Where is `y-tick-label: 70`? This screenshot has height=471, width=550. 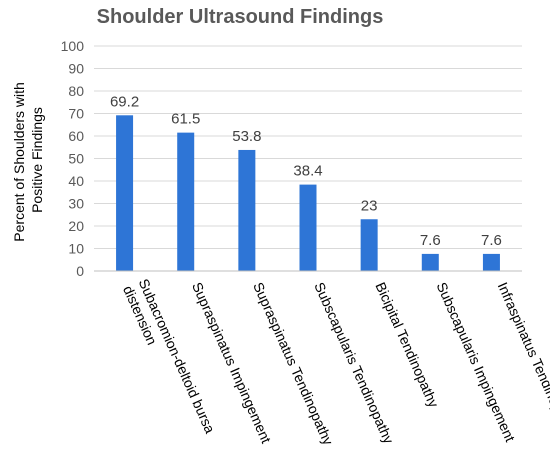 y-tick-label: 70 is located at coordinates (76, 114).